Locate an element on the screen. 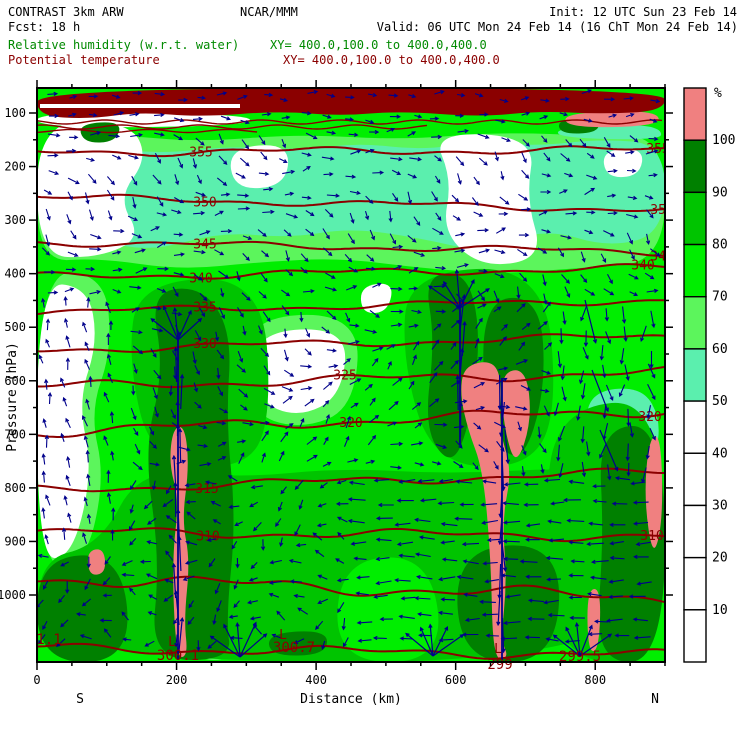 This screenshot has height=740, width=740. north-end-label: N is located at coordinates (655, 699).